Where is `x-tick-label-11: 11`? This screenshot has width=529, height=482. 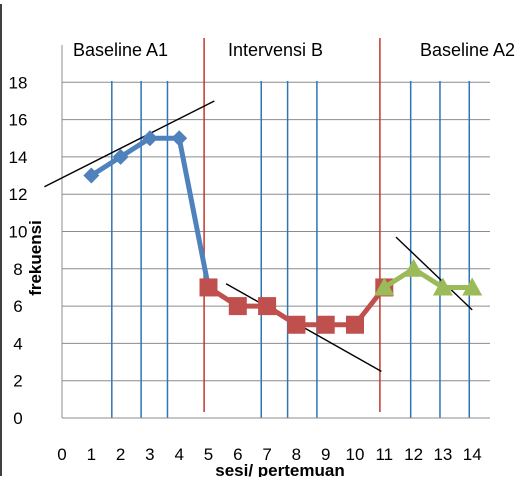 x-tick-label-11: 11 is located at coordinates (384, 454).